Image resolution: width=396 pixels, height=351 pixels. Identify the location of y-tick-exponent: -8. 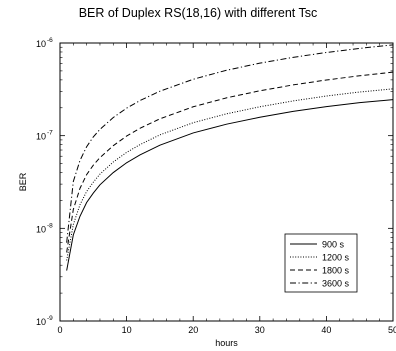
(50, 225).